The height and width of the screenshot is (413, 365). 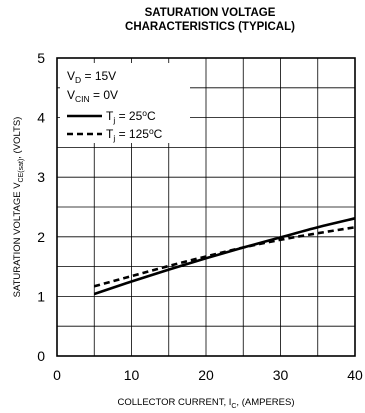 What do you see at coordinates (210, 27) in the screenshot?
I see `chart-title-line2: CHARACTERISTICS (TYPICAL)` at bounding box center [210, 27].